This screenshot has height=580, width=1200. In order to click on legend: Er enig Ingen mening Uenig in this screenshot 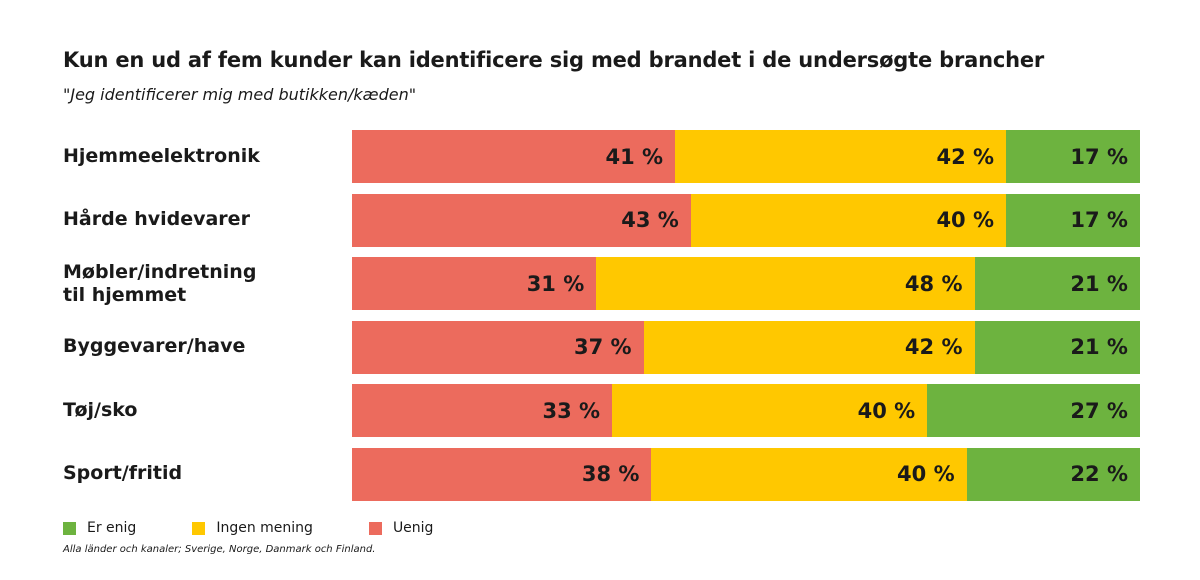, I will do `click(276, 528)`.